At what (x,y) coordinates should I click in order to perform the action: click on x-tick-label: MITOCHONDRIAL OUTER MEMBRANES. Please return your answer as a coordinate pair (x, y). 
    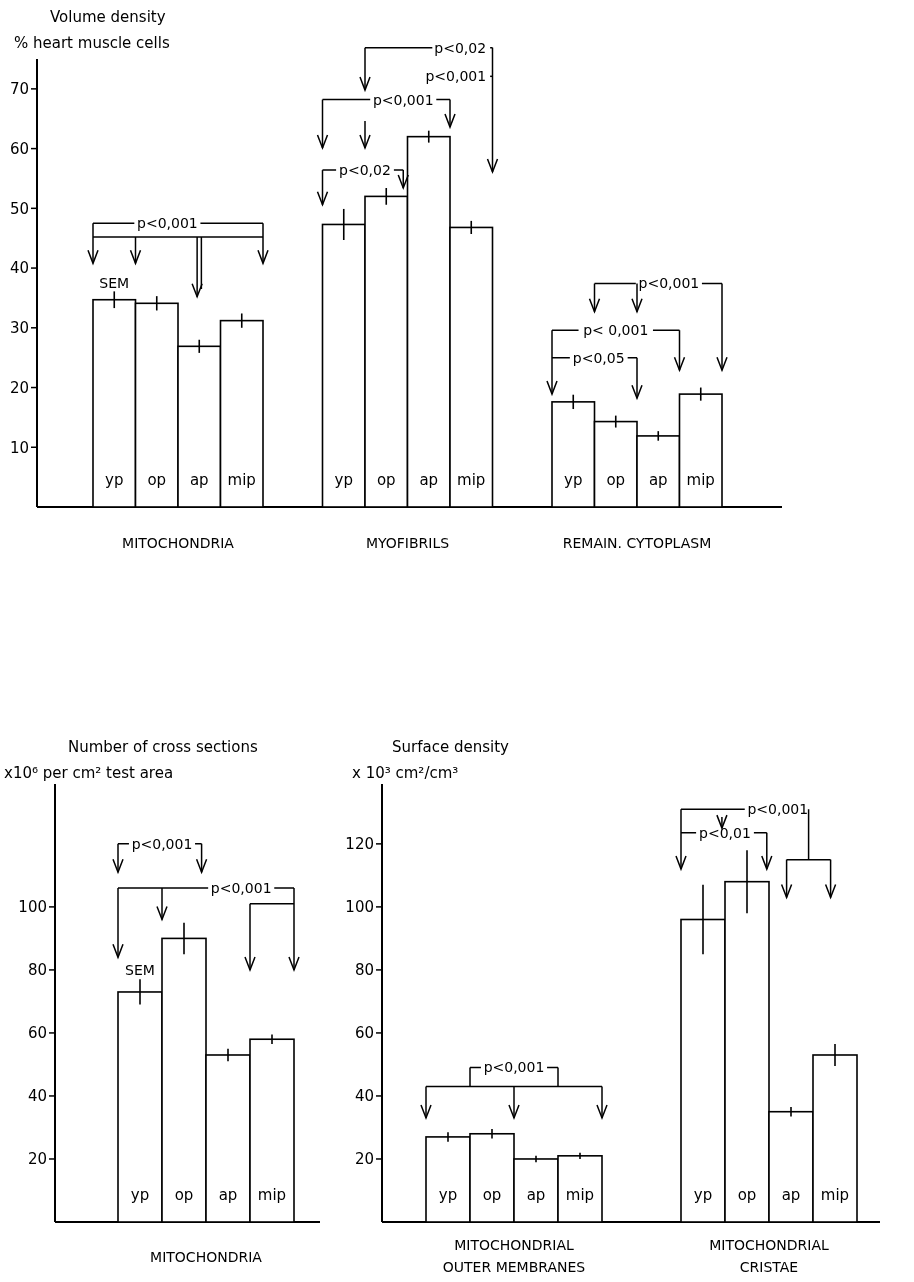
    Looking at the image, I should click on (514, 1256).